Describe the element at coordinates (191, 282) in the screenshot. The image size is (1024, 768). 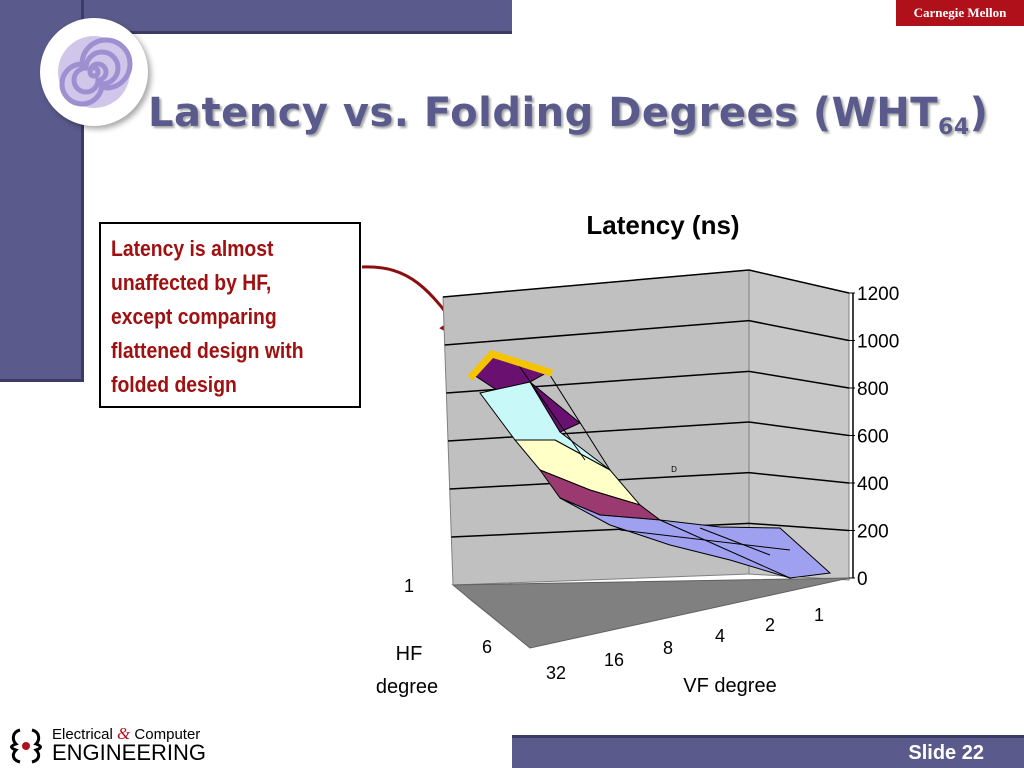
I see `callout-line: unaffected by HF,` at that location.